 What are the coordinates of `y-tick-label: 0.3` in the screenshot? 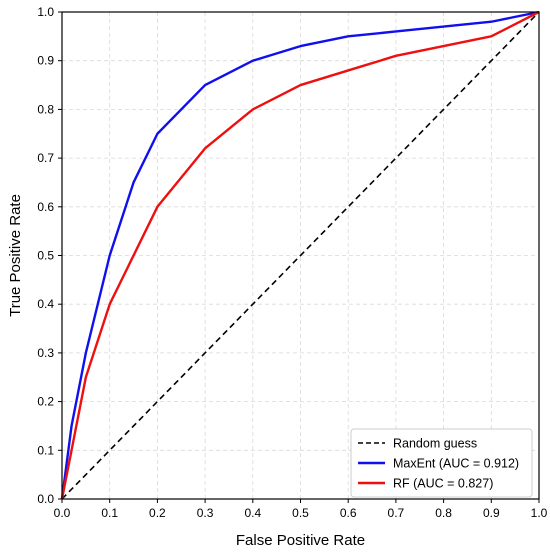 It's located at (45, 353).